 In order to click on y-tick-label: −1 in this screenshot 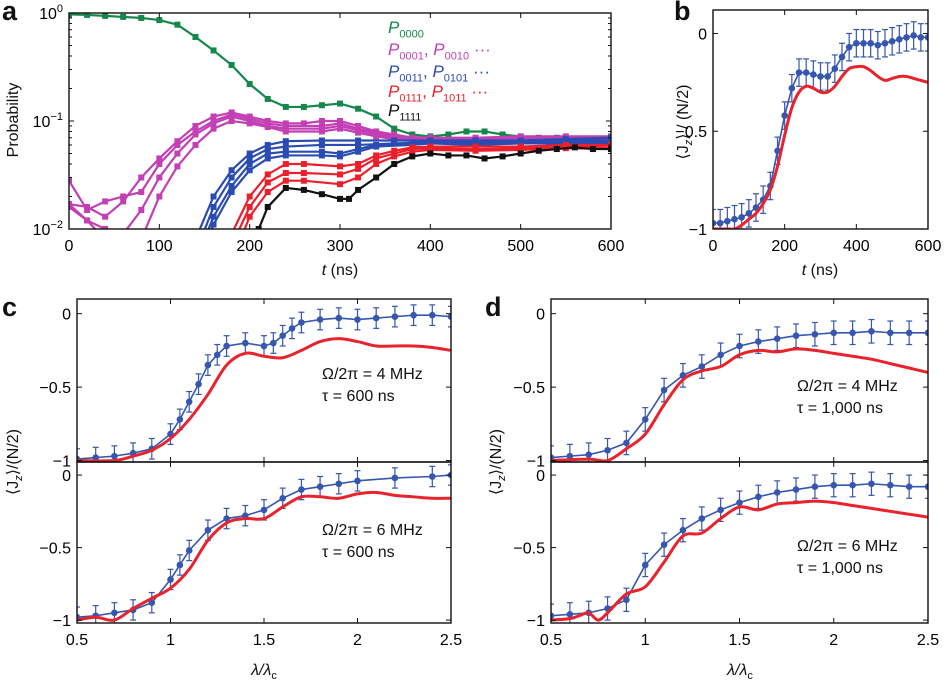, I will do `click(536, 462)`.